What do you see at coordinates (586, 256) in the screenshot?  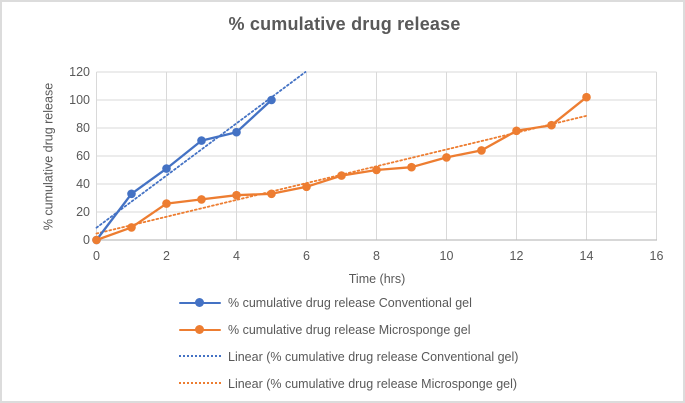 I see `x-tick-label: 14` at bounding box center [586, 256].